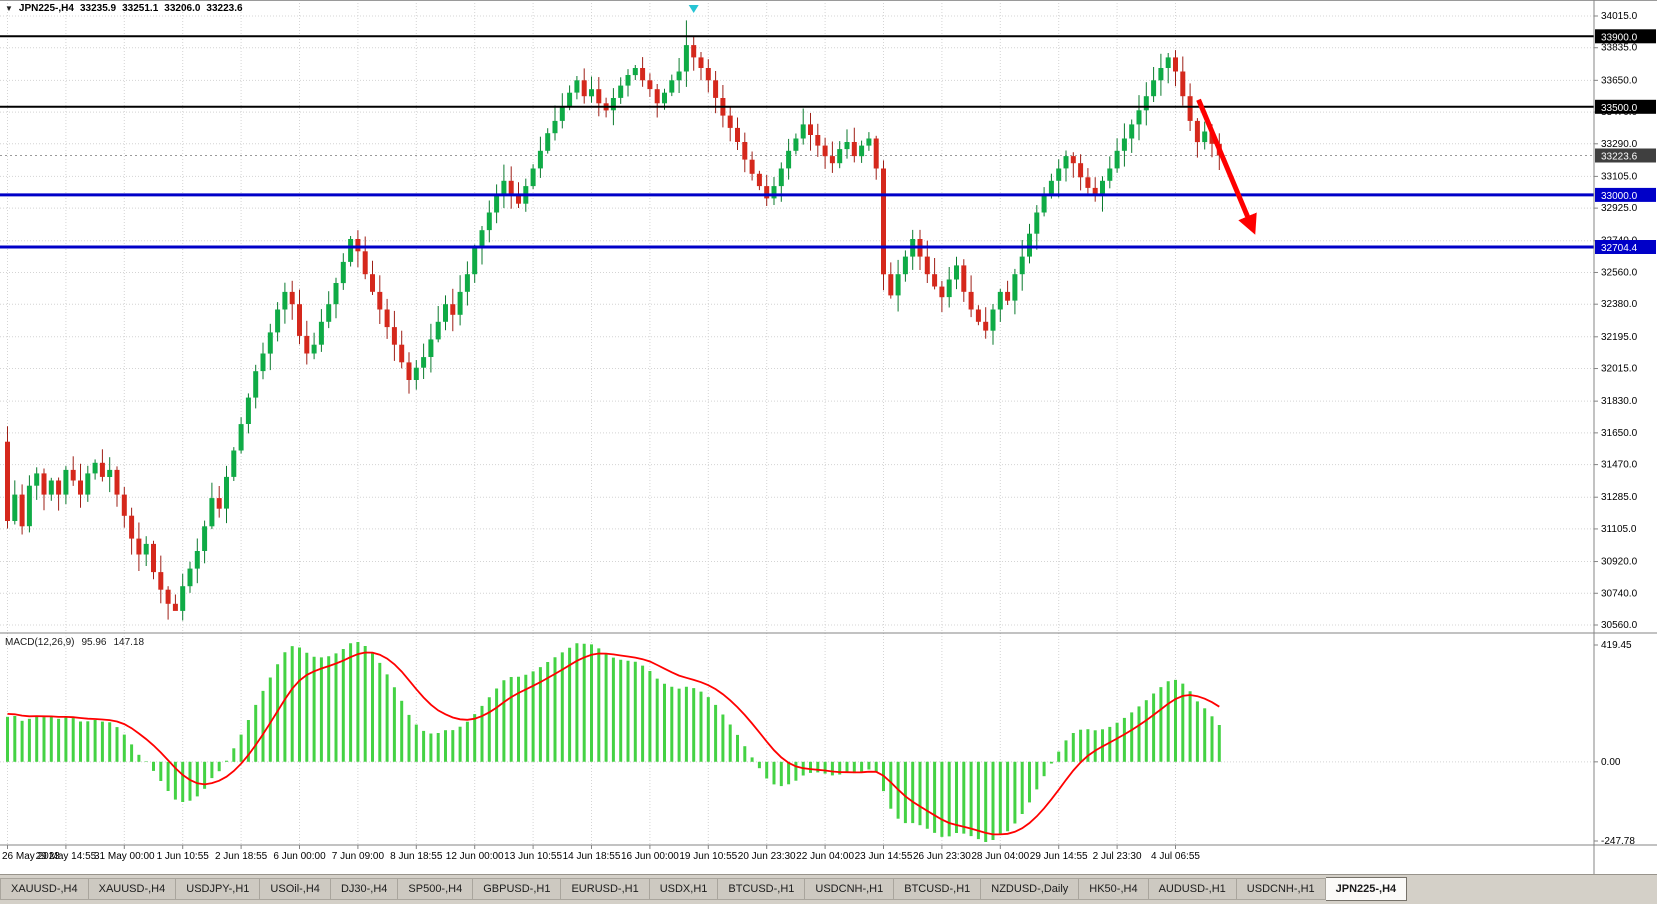 Image resolution: width=1657 pixels, height=904 pixels. What do you see at coordinates (1030, 889) in the screenshot?
I see `symbol-tab: NZDUSD-,Daily` at bounding box center [1030, 889].